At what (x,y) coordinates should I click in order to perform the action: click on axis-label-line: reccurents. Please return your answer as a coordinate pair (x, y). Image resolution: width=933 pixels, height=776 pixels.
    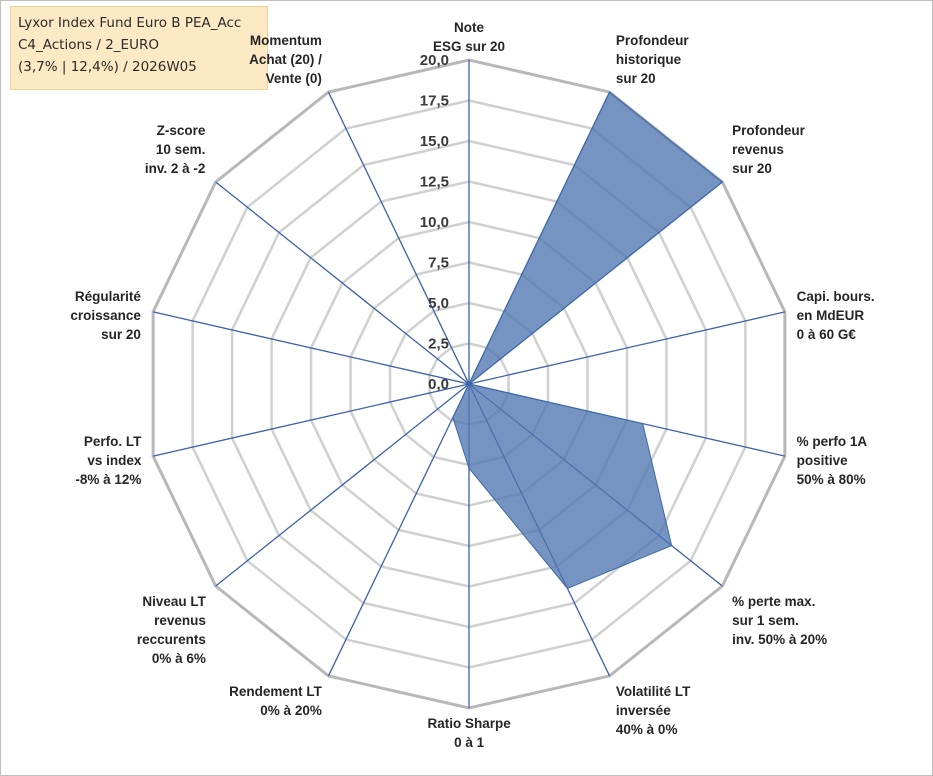
    Looking at the image, I should click on (171, 639).